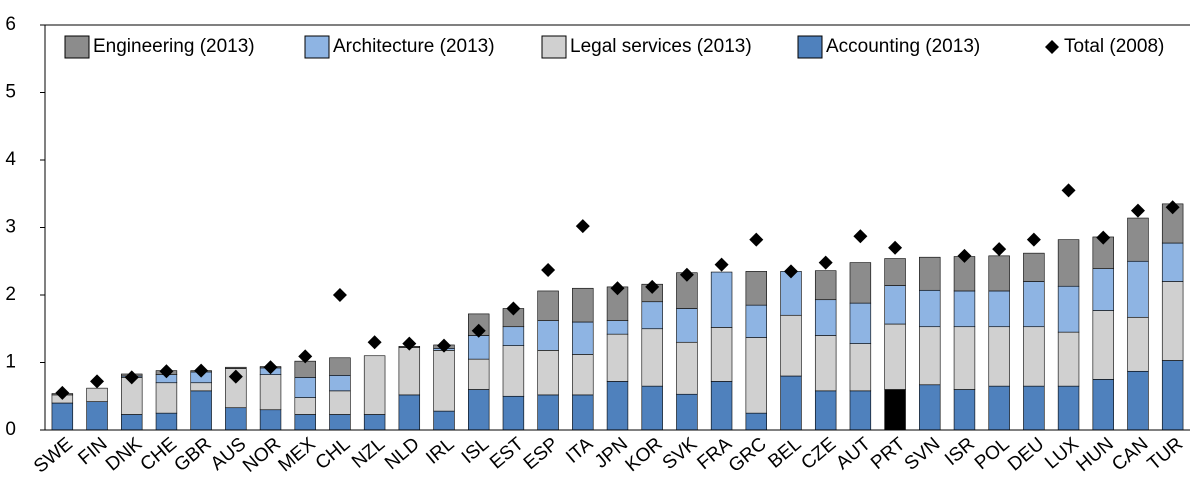  I want to click on x-tick-label: HUN, so click(1095, 455).